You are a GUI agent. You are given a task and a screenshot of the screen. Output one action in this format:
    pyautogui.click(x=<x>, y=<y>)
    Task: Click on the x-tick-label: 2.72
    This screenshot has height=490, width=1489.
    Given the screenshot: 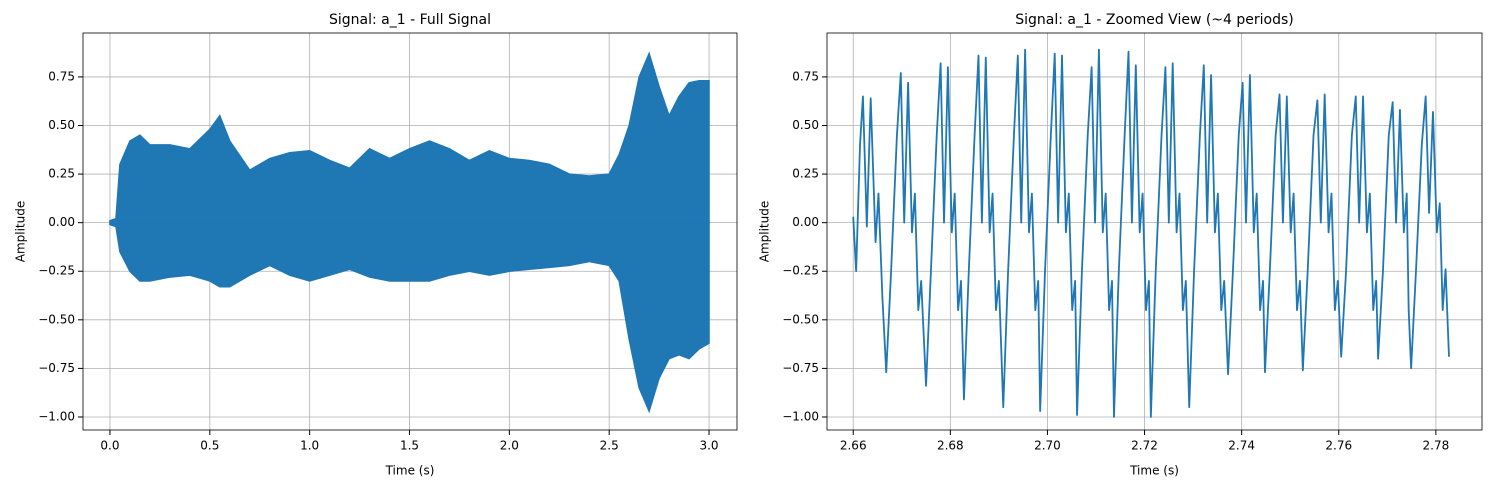 What is the action you would take?
    pyautogui.click(x=1144, y=446)
    